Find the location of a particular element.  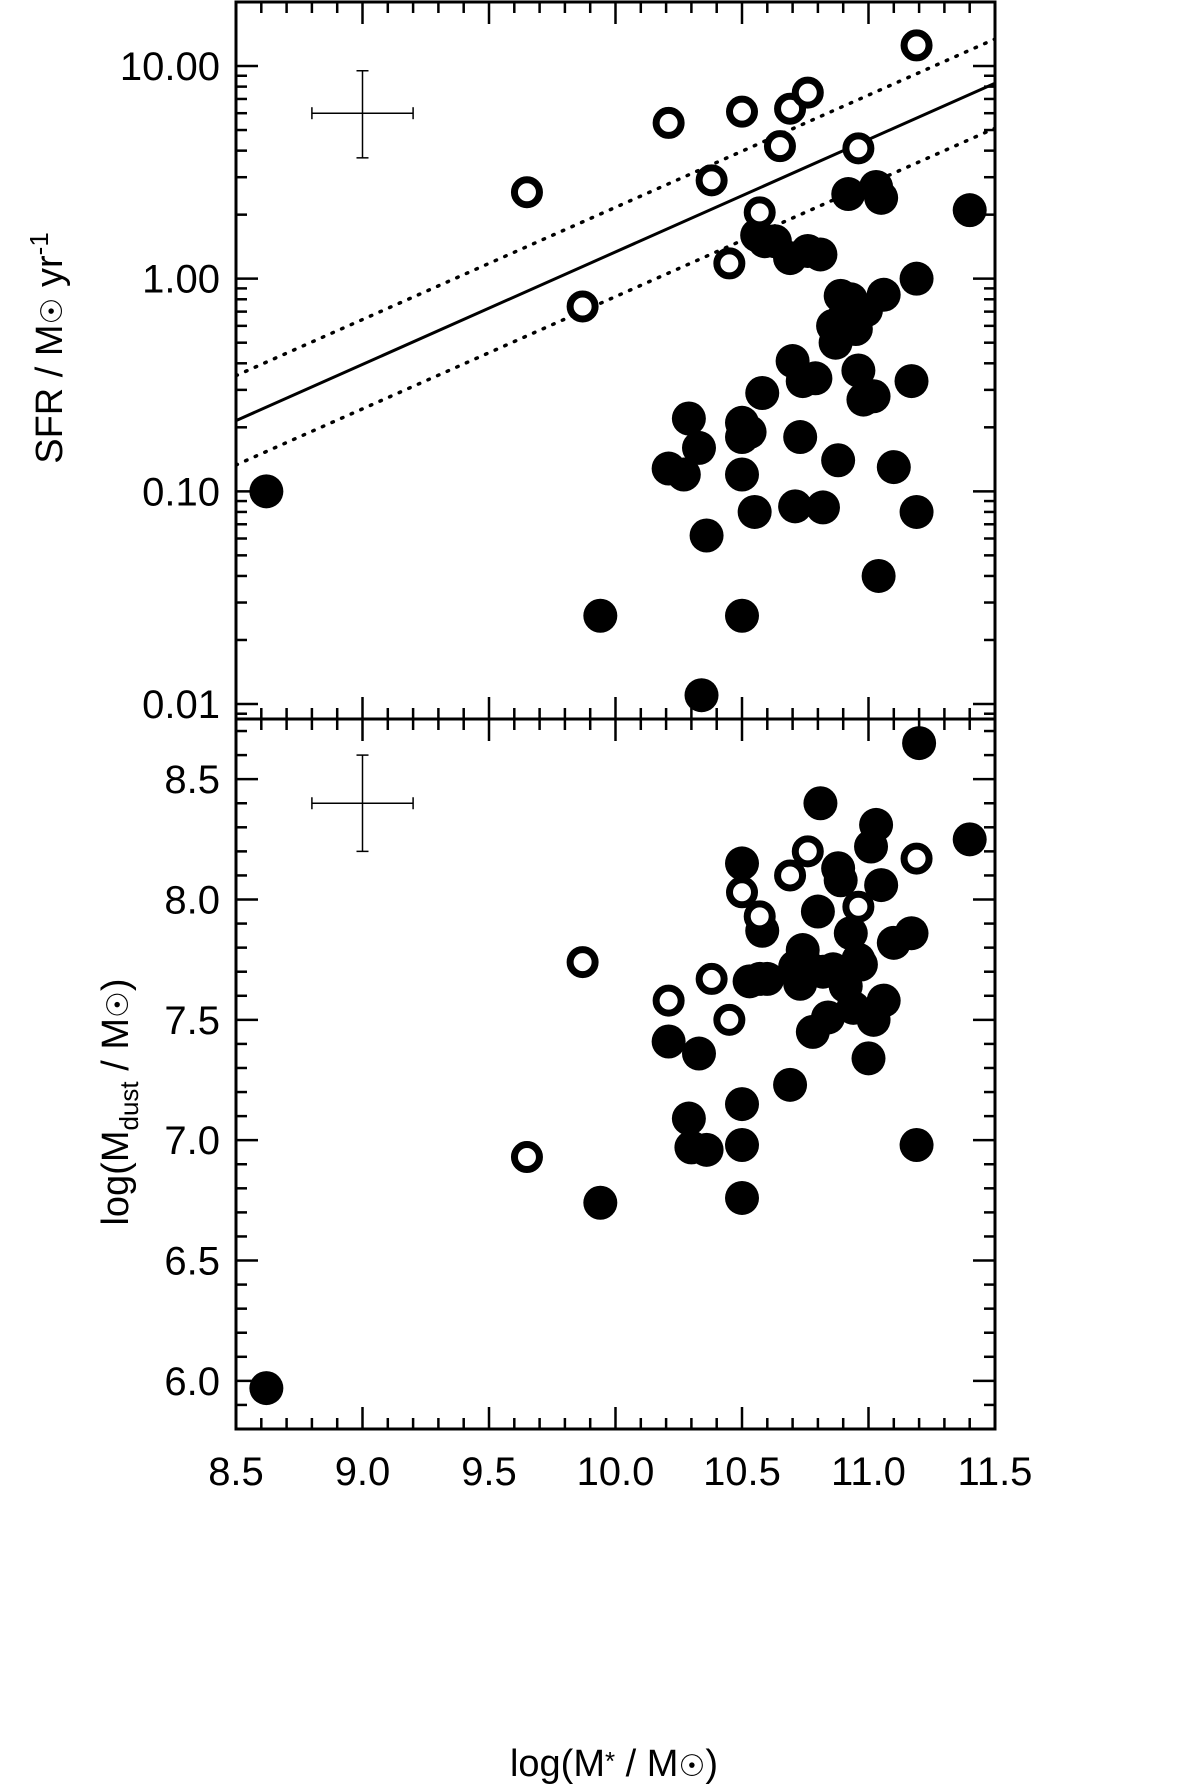

top-ytick-label: 1.00 is located at coordinates (181, 280).